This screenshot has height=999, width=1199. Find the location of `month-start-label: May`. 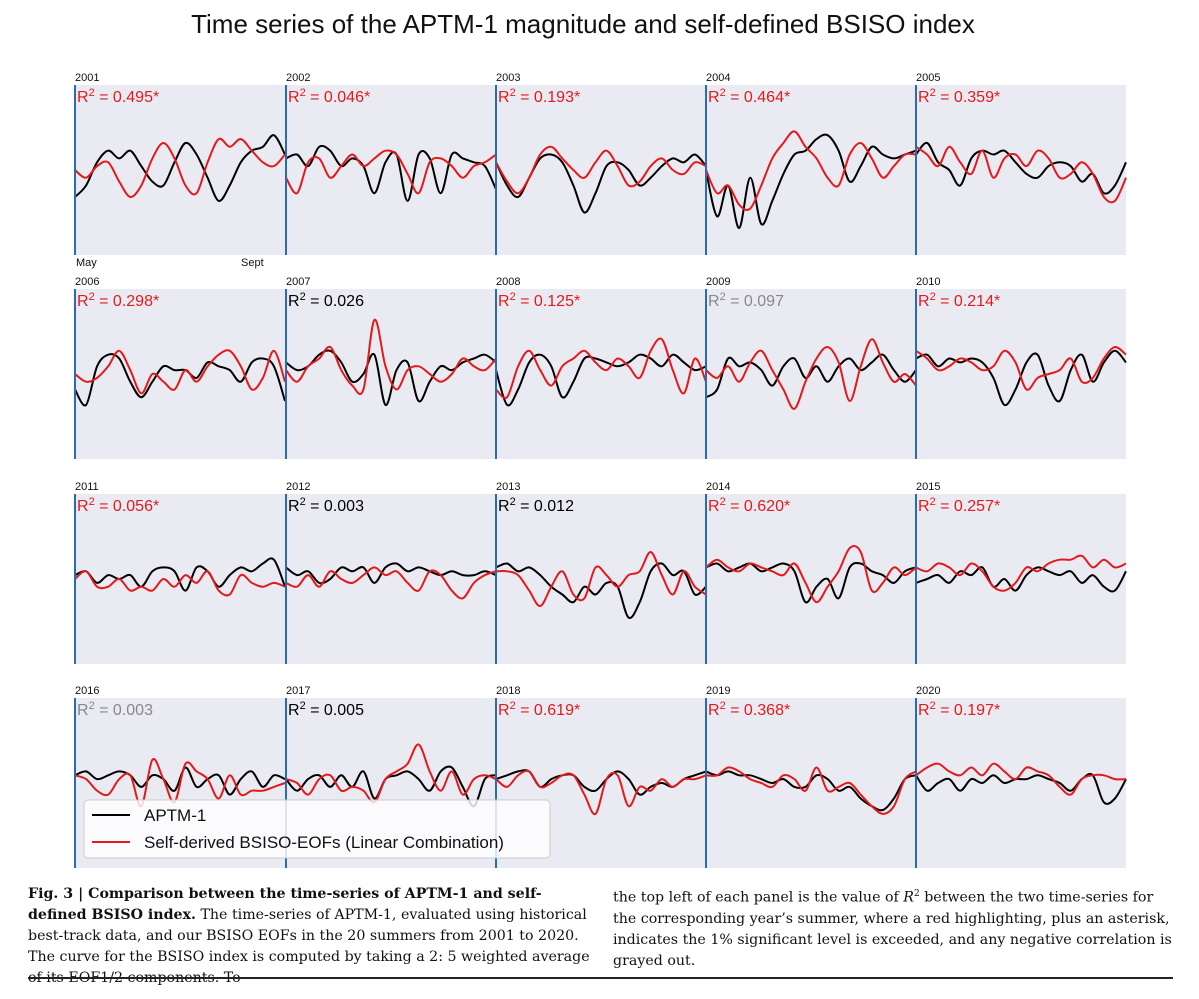

month-start-label: May is located at coordinates (86, 263).